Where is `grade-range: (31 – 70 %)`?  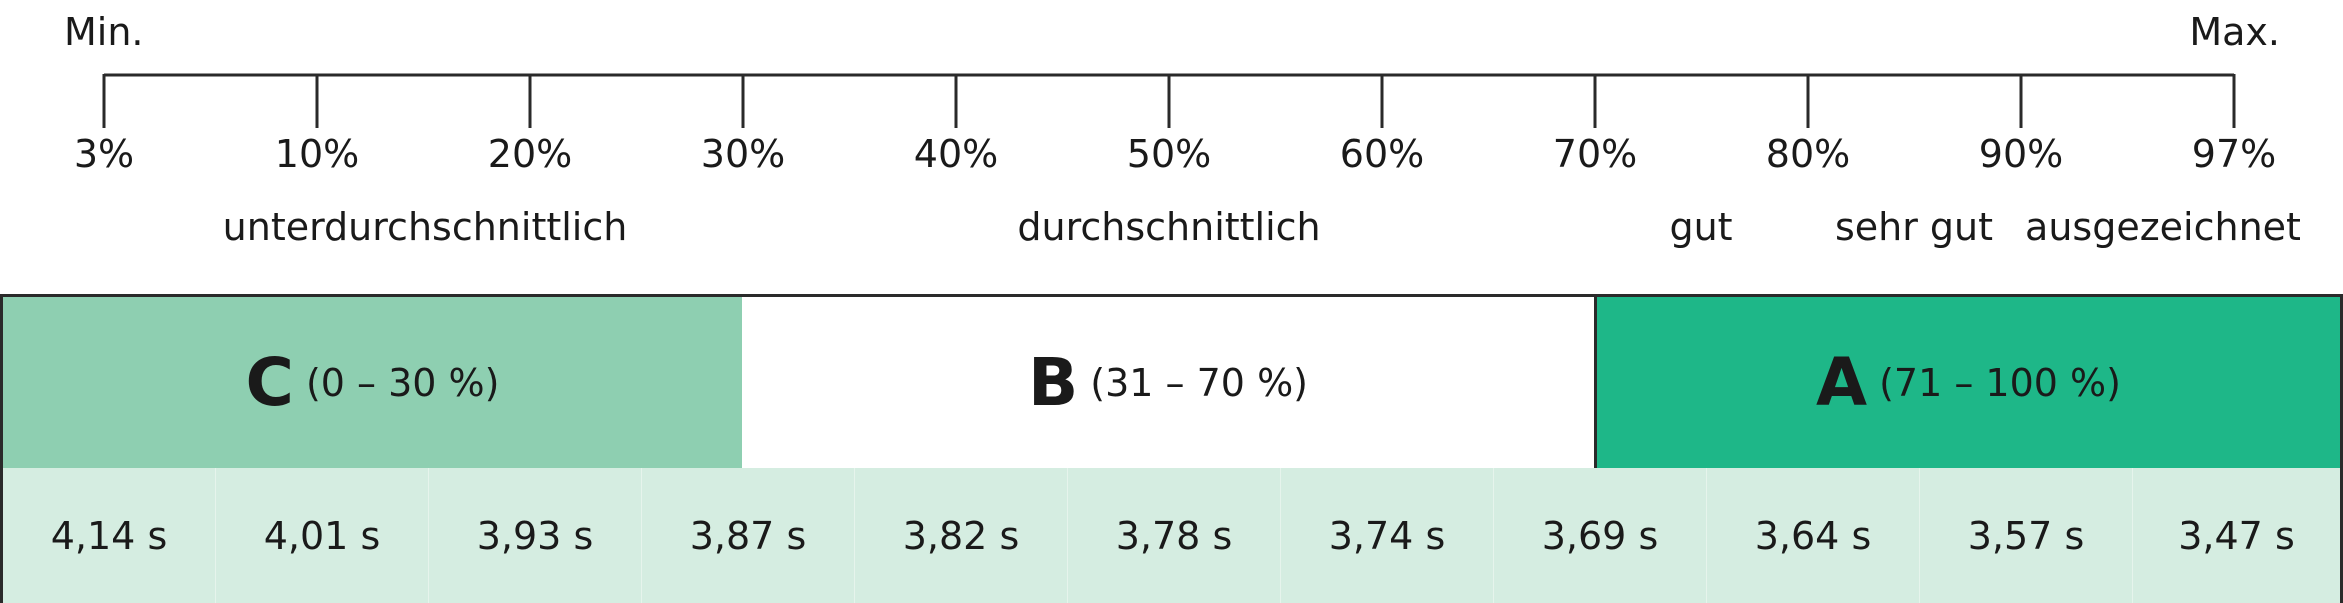
grade-range: (31 – 70 %) is located at coordinates (1199, 382).